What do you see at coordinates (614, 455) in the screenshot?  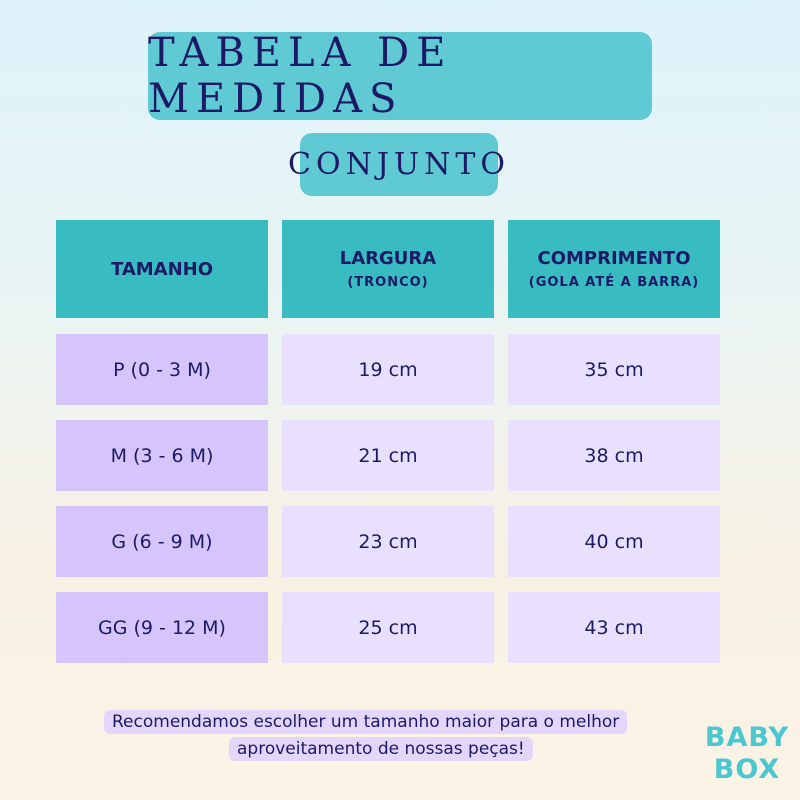 I see `table-cell: 38 cm` at bounding box center [614, 455].